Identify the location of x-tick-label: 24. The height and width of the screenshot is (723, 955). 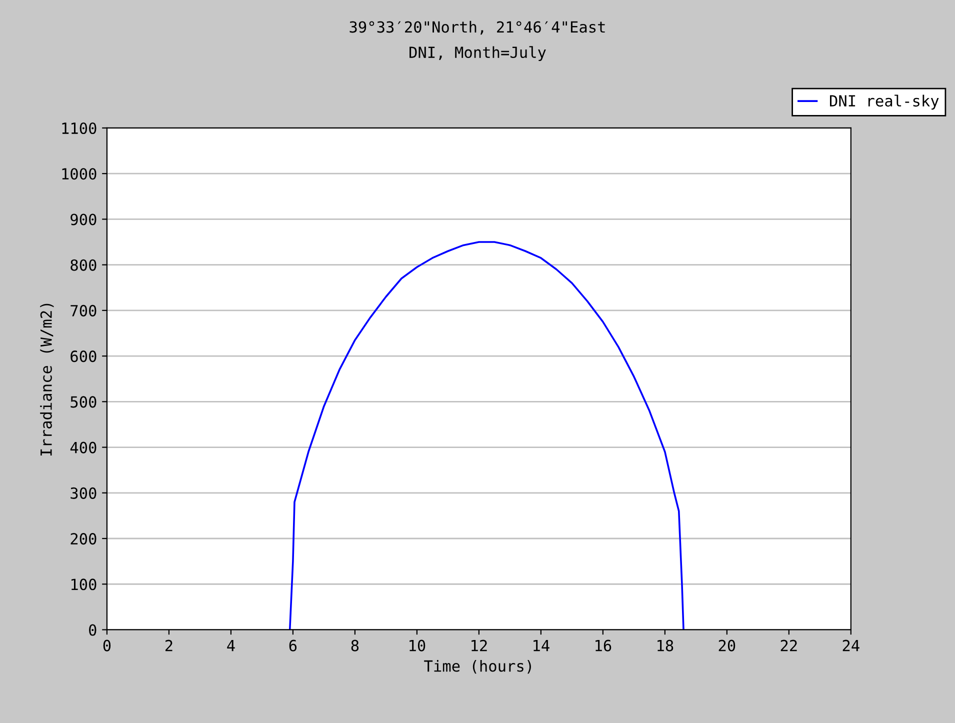
(851, 646).